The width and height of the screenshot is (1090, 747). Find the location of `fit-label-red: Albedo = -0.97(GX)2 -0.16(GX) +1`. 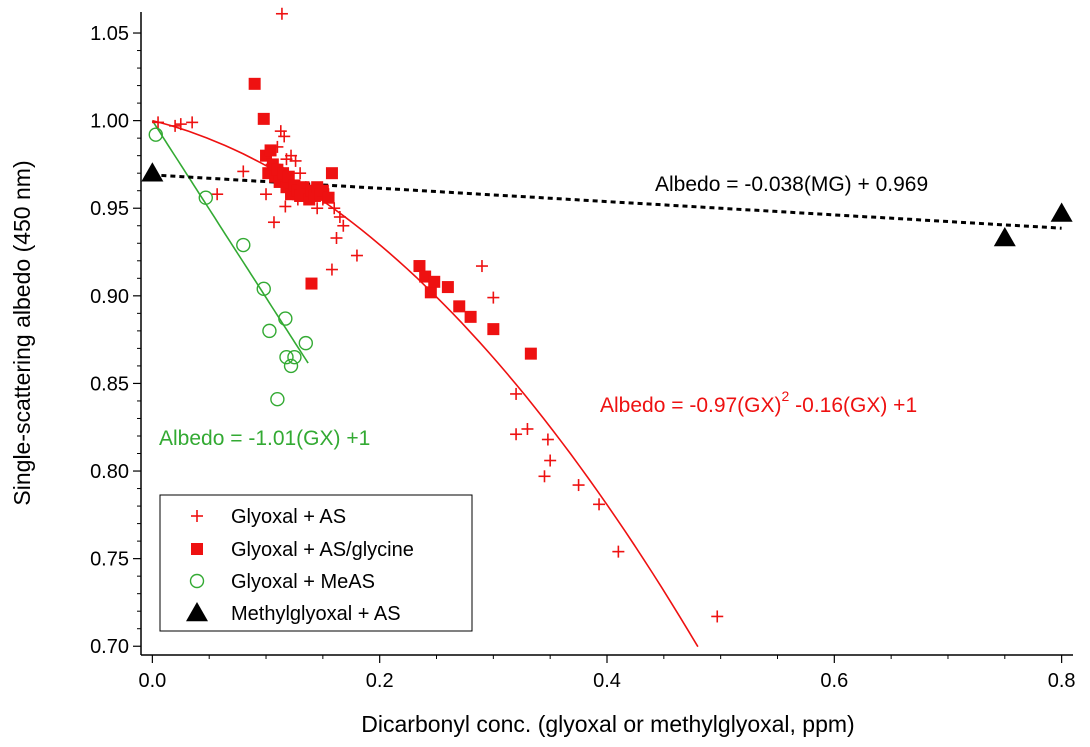

fit-label-red: Albedo = -0.97(GX)2 -0.16(GX) +1 is located at coordinates (758, 402).